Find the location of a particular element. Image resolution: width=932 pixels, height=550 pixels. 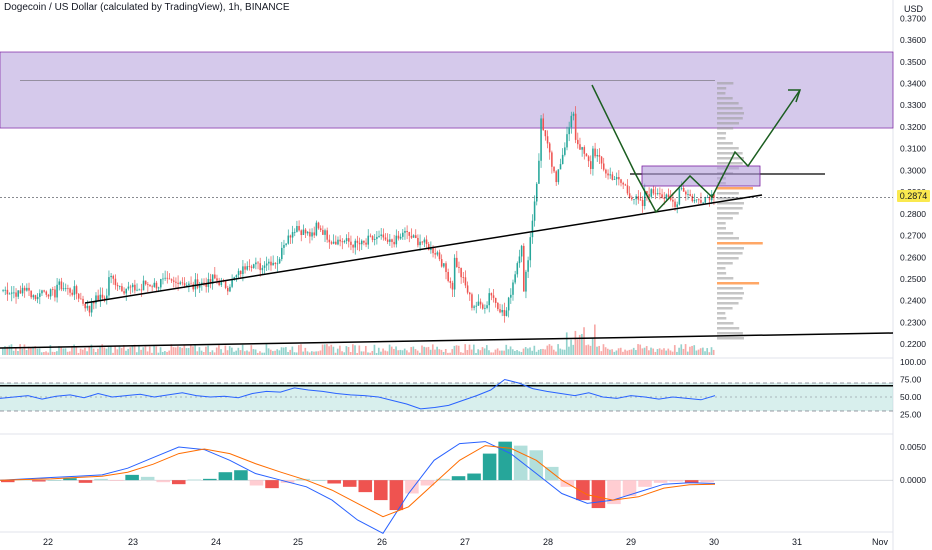

time-tick-label: 23 is located at coordinates (133, 542).